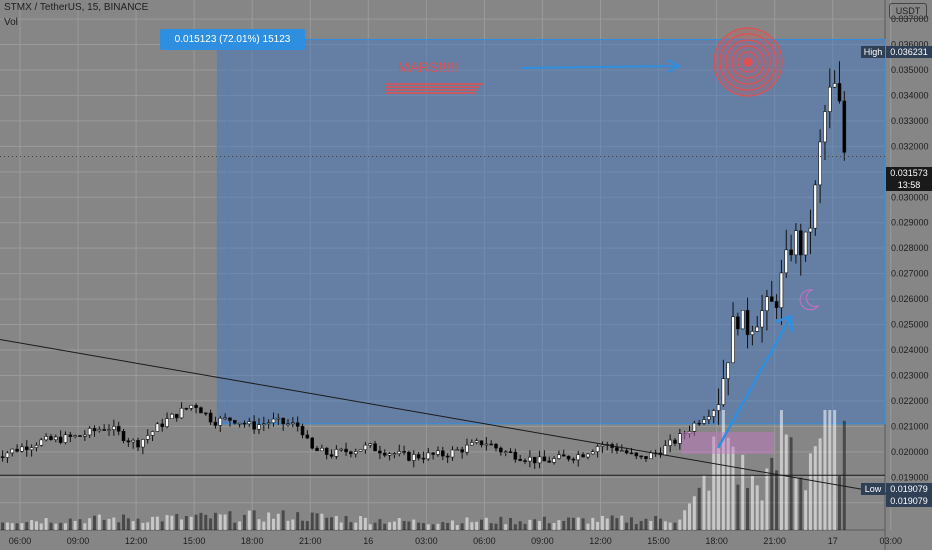 The height and width of the screenshot is (550, 932). What do you see at coordinates (601, 66) in the screenshot?
I see `blue-arrow-right` at bounding box center [601, 66].